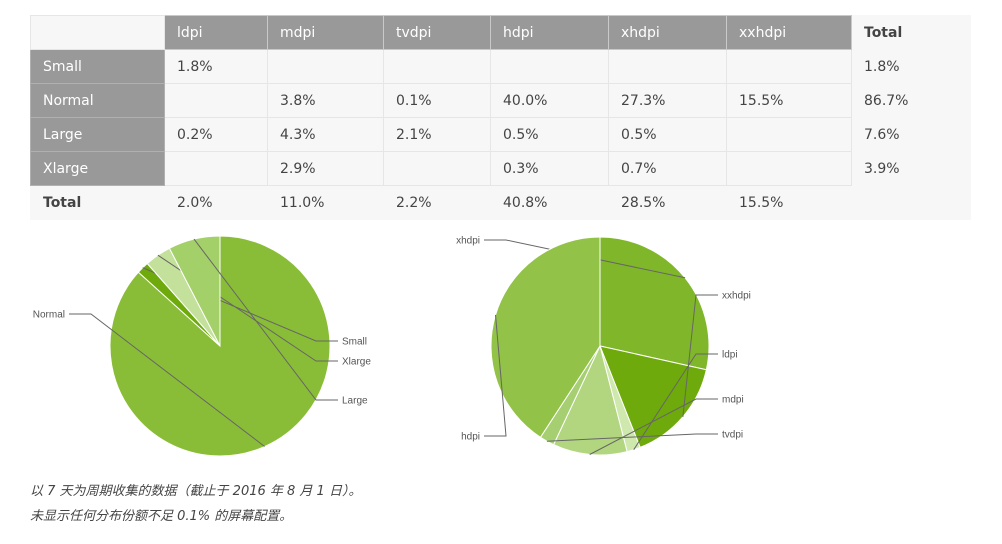 This screenshot has width=1002, height=544. I want to click on pie-label-large: Large, so click(355, 401).